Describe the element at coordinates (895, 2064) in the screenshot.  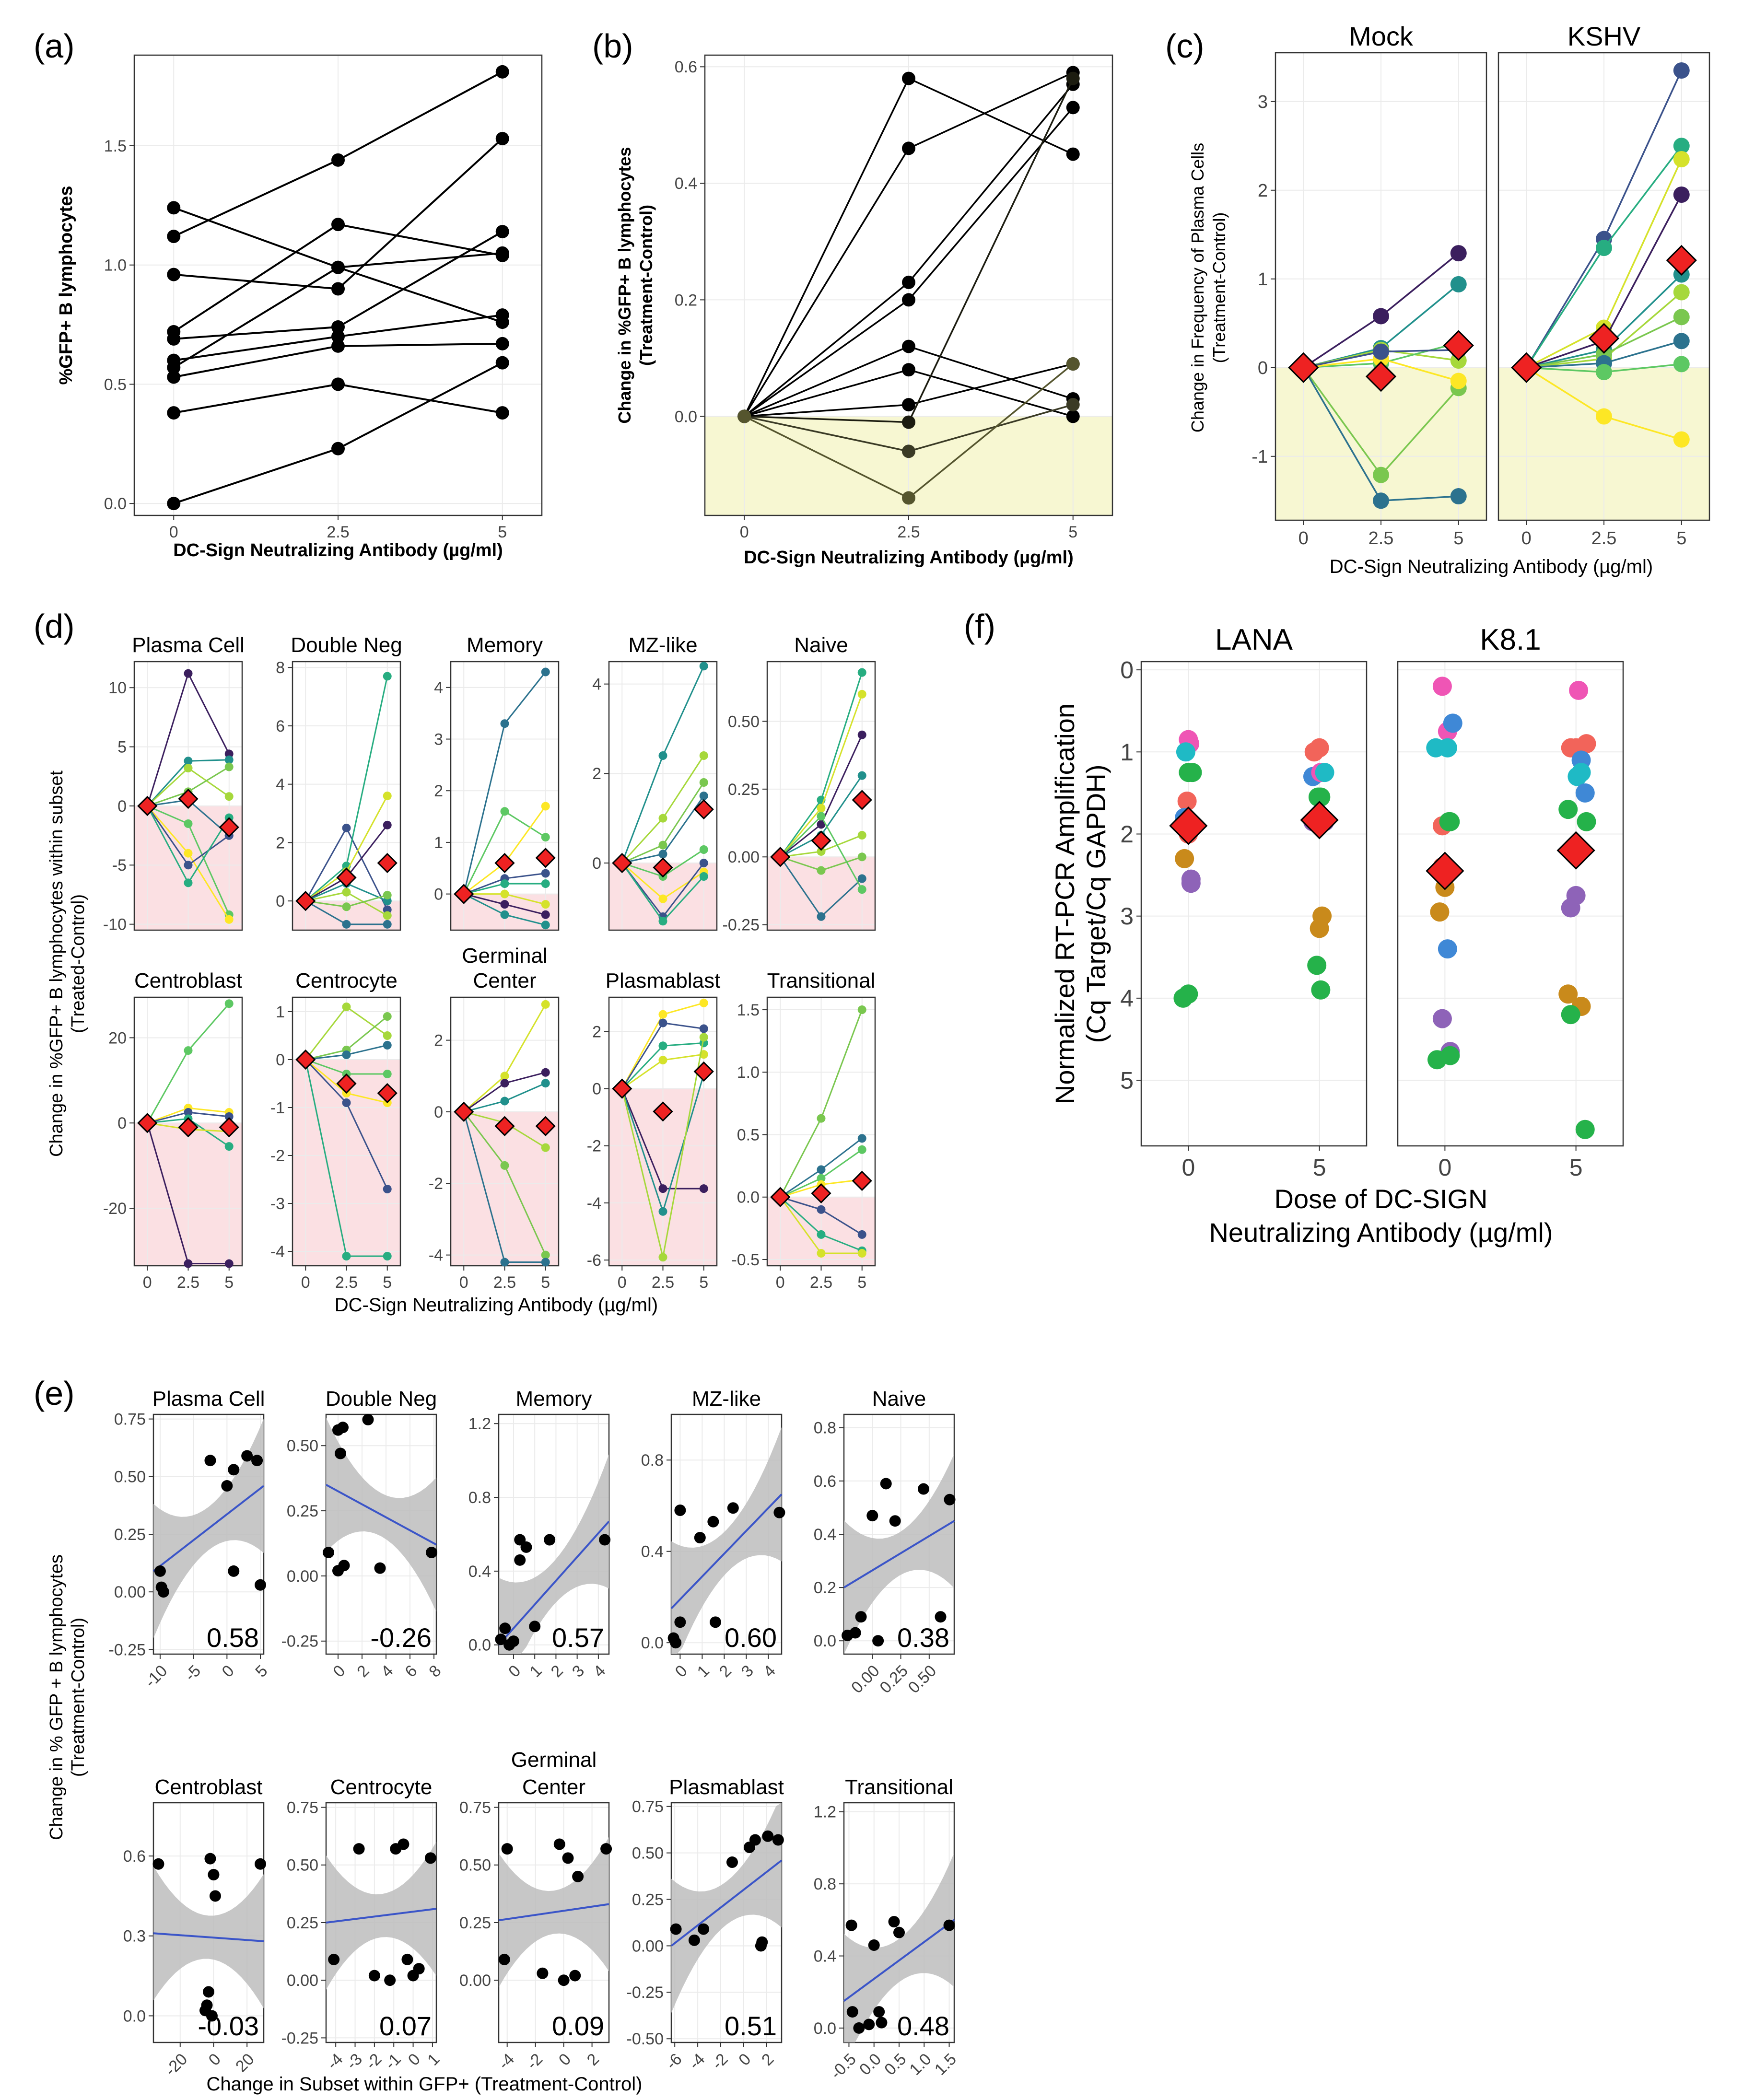
I see `x-tick-label: 0.5` at that location.